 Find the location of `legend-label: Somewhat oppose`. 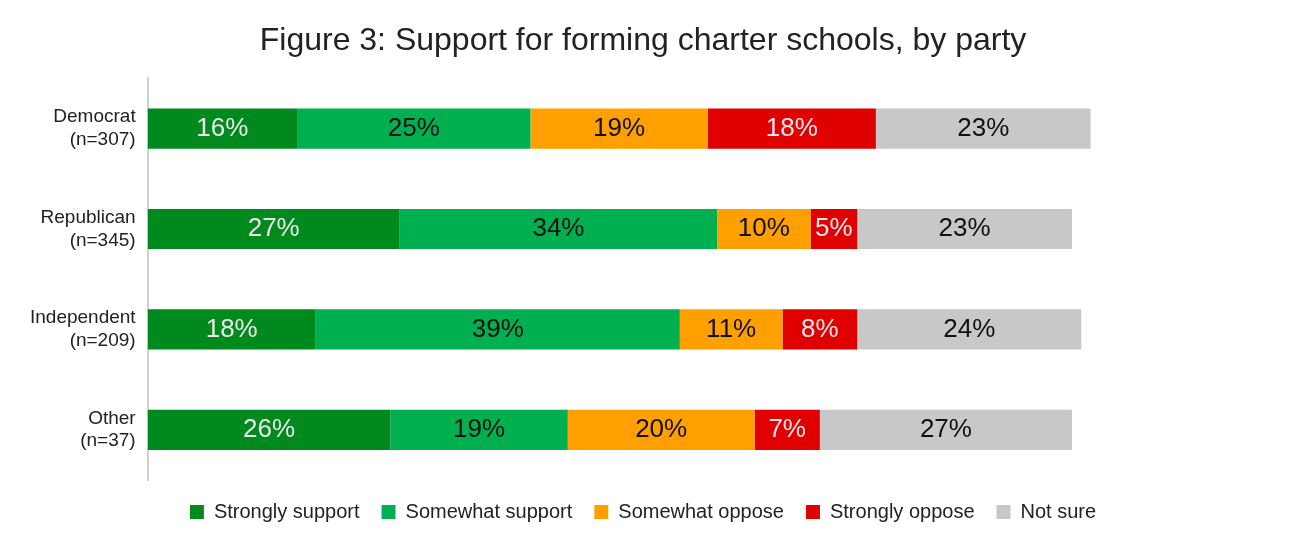

legend-label: Somewhat oppose is located at coordinates (701, 510).